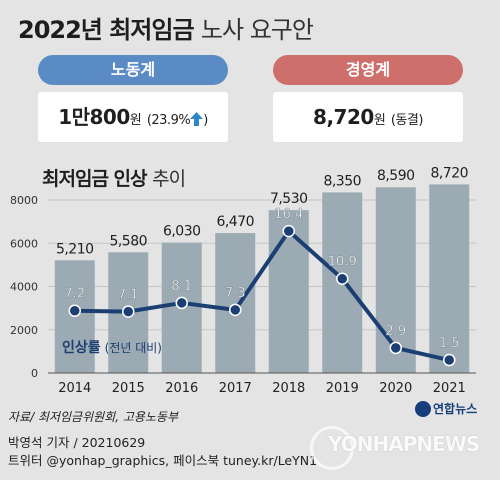  What do you see at coordinates (449, 388) in the screenshot?
I see `x-tick-label: 2021` at bounding box center [449, 388].